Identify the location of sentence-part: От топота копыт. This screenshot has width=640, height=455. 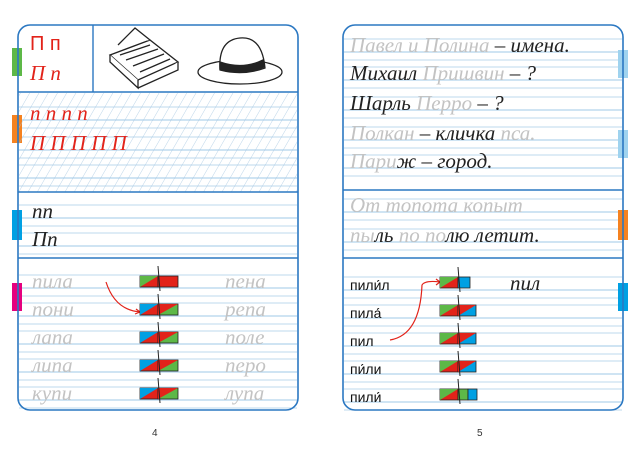
(436, 205).